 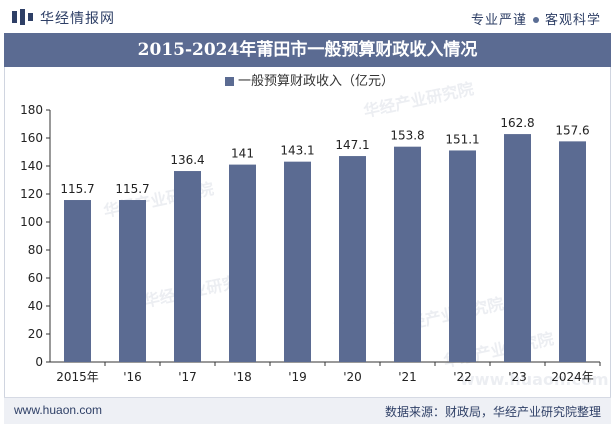 I want to click on x-tick-label: '21, so click(x=407, y=377).